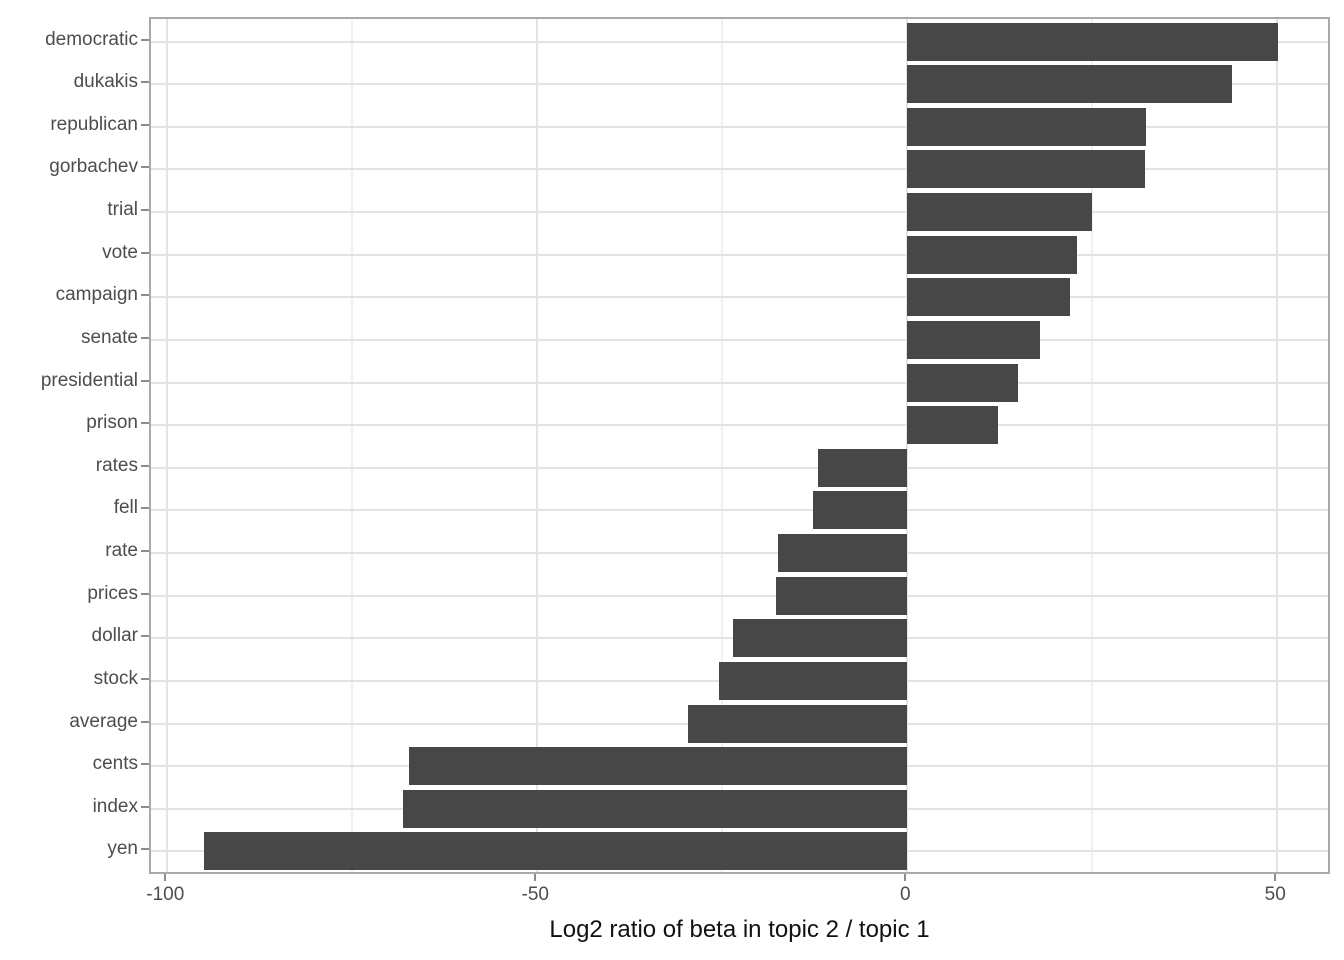 The image size is (1344, 960). What do you see at coordinates (165, 894) in the screenshot?
I see `x-tick-label: -100` at bounding box center [165, 894].